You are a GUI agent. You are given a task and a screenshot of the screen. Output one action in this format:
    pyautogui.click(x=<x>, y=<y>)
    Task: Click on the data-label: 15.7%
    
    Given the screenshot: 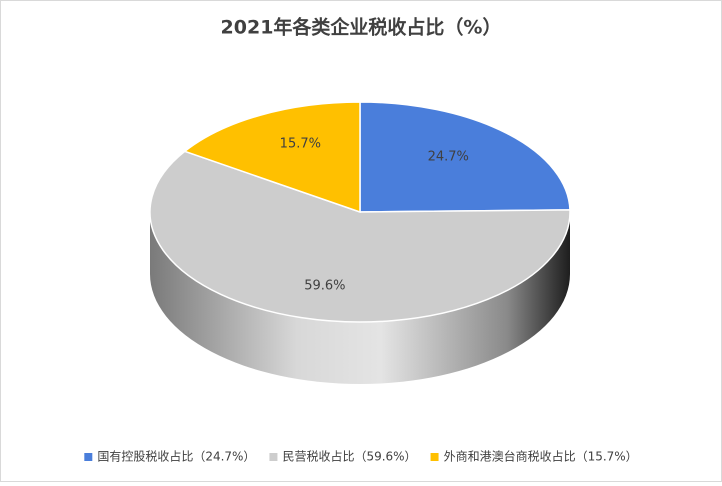 What is the action you would take?
    pyautogui.click(x=300, y=144)
    